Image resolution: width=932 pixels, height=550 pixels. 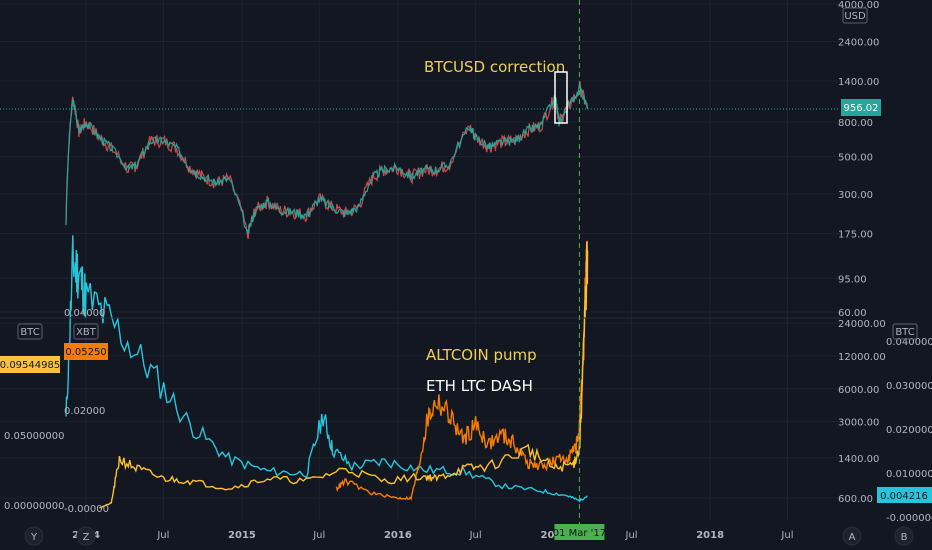 What do you see at coordinates (84, 313) in the screenshot?
I see `inner-axis-tick-0: 0.04000` at bounding box center [84, 313].